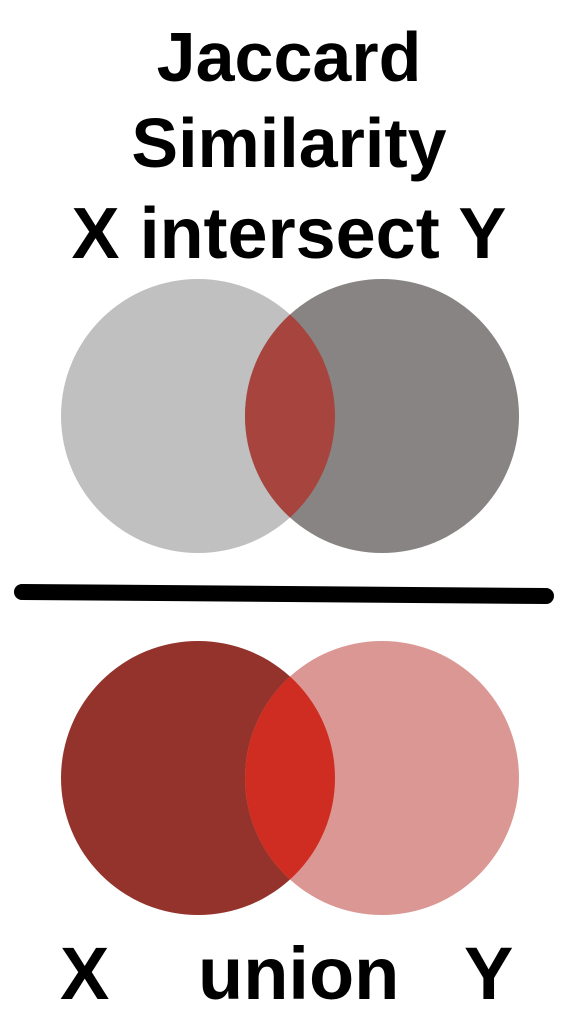  Describe the element at coordinates (299, 973) in the screenshot. I see `union-label-op: union` at that location.